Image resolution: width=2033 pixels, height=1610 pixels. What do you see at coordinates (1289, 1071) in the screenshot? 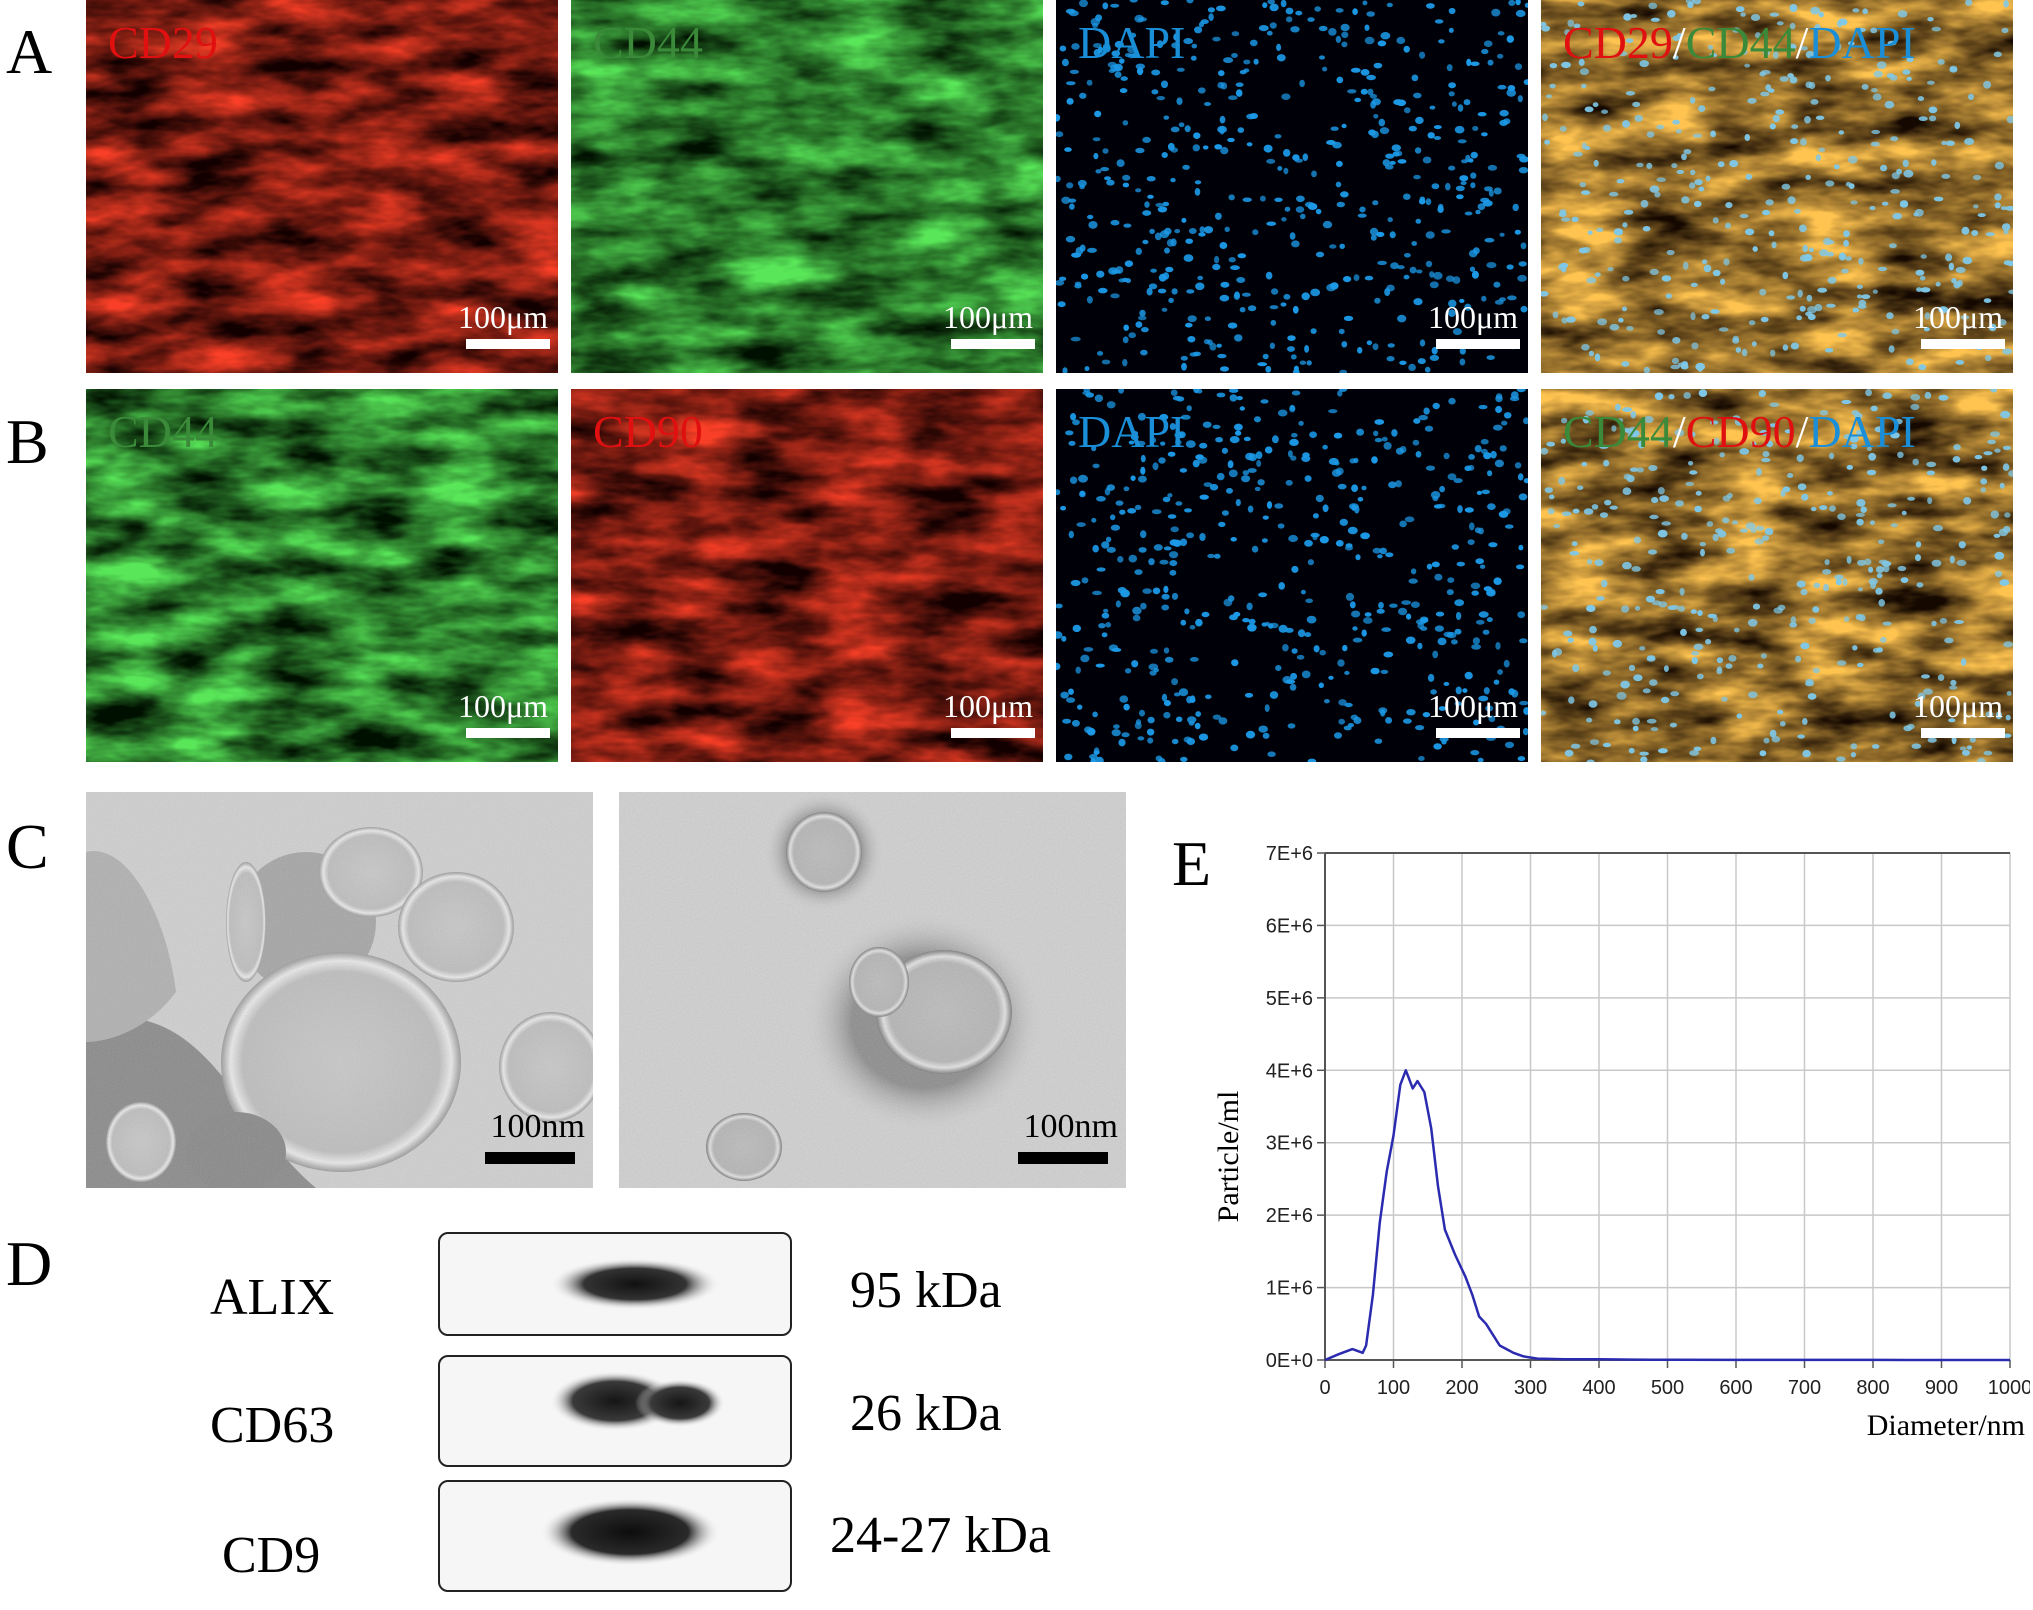
I see `y-tick-label: 4E+6` at bounding box center [1289, 1071].